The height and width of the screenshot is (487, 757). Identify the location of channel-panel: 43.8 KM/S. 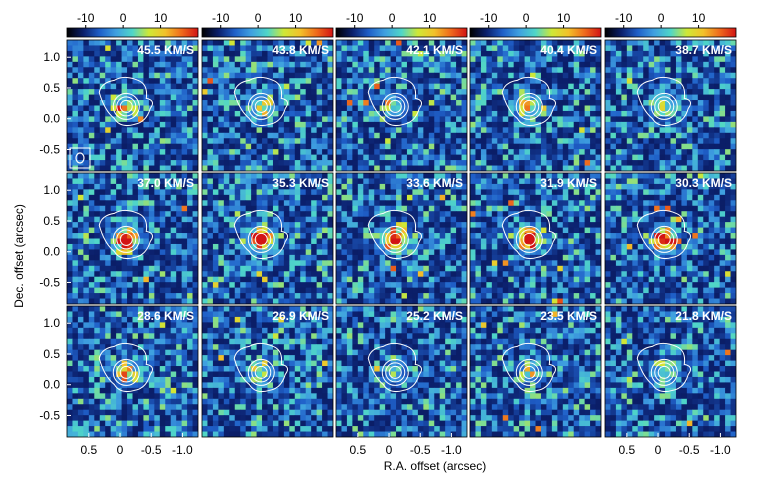
(267, 105).